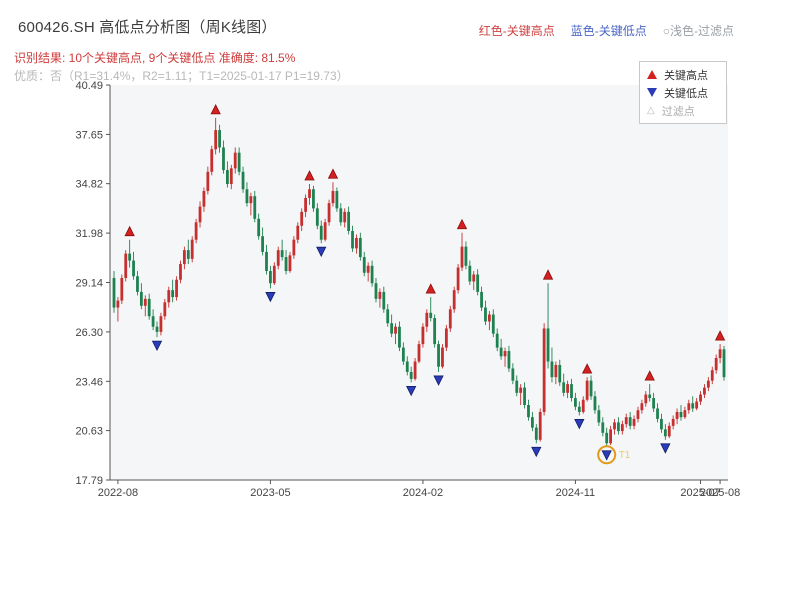 The height and width of the screenshot is (600, 800). Describe the element at coordinates (89, 234) in the screenshot. I see `svg-text: 31.98` at that location.